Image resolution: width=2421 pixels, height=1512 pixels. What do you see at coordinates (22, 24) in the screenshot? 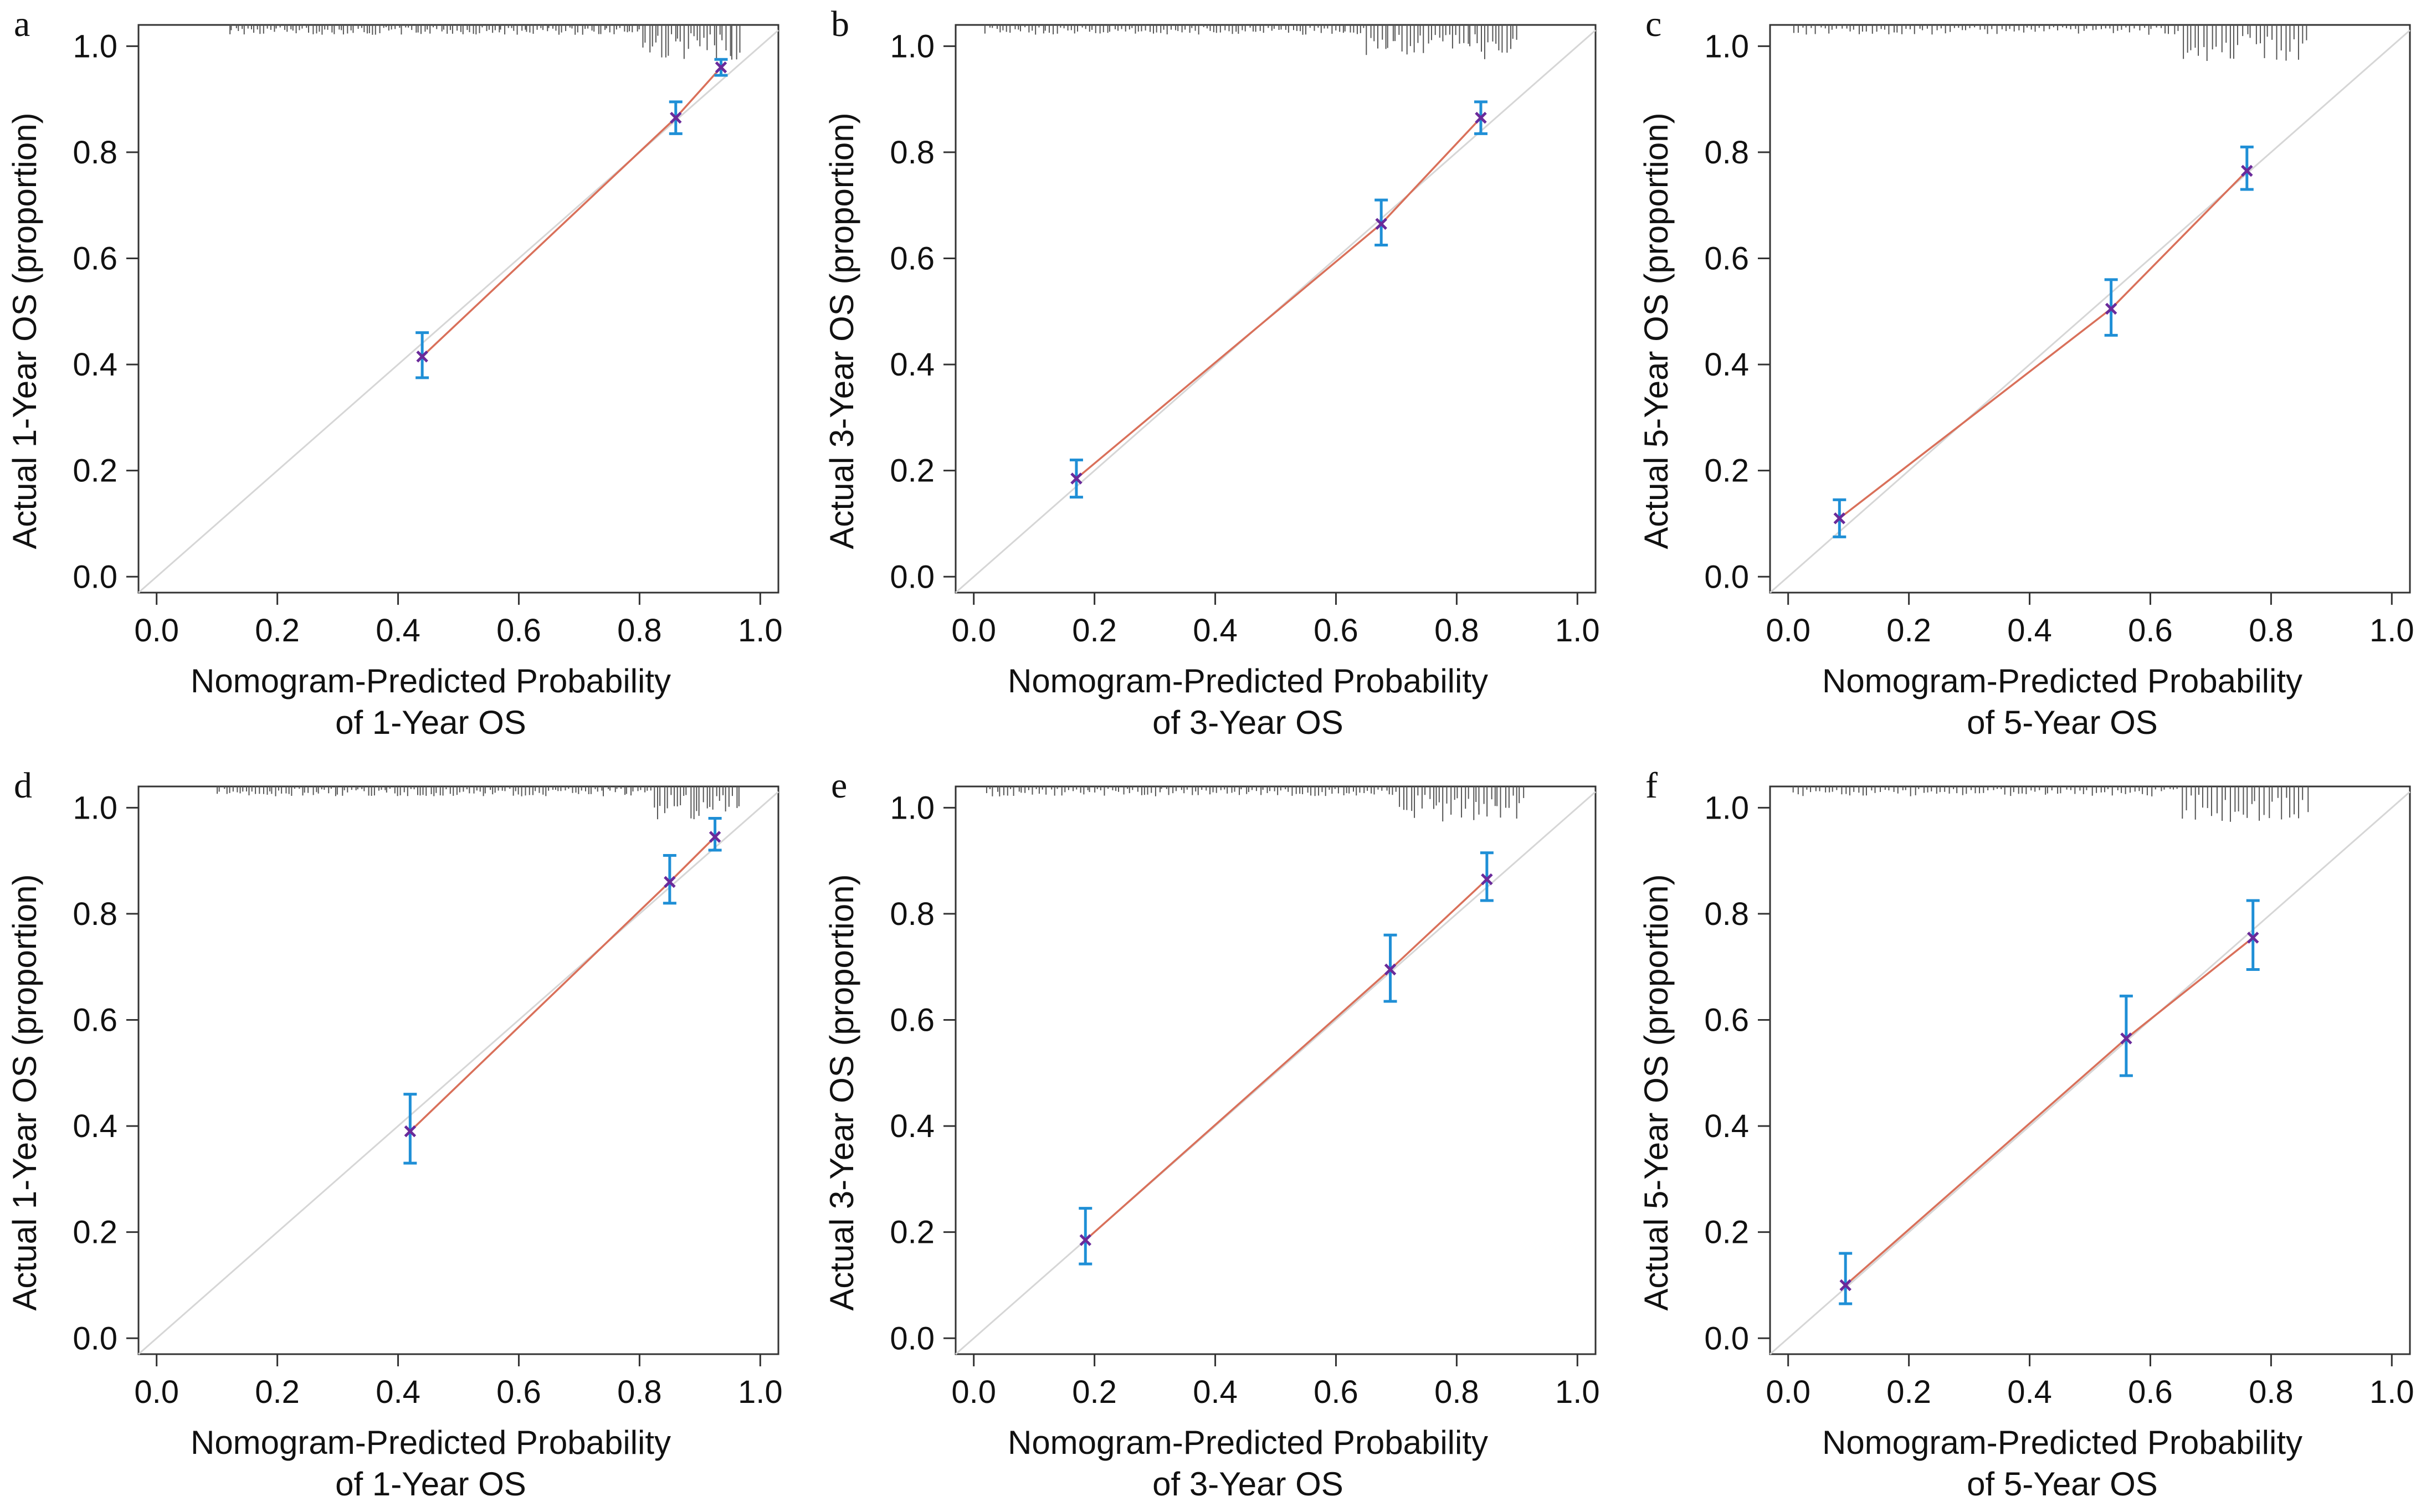
I see `panel-letter: a` at bounding box center [22, 24].